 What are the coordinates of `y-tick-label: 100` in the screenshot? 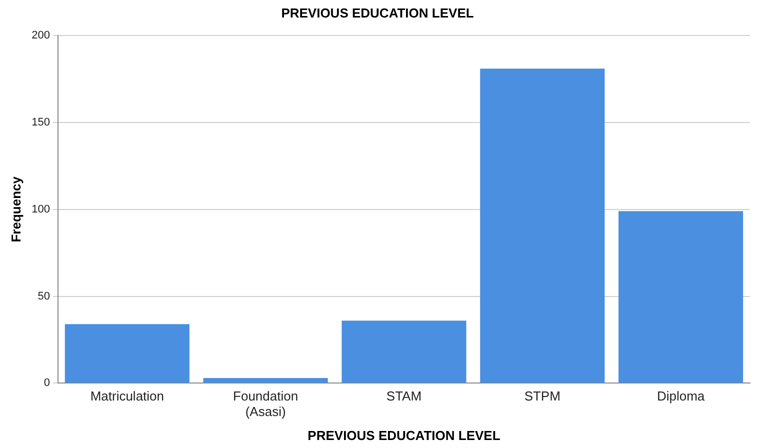 It's located at (41, 209).